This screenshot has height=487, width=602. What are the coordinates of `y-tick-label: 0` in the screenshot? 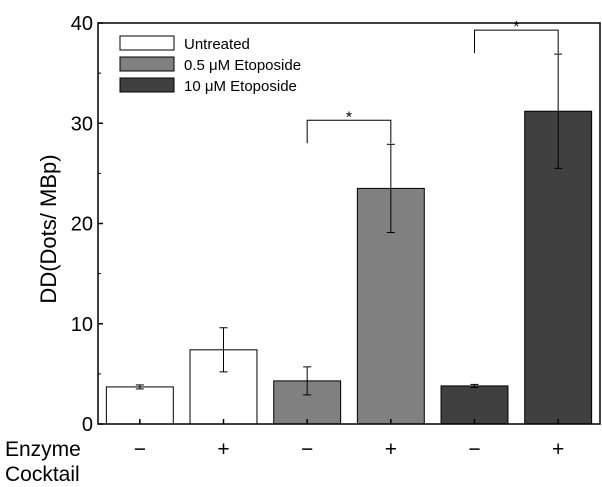 It's located at (87, 425).